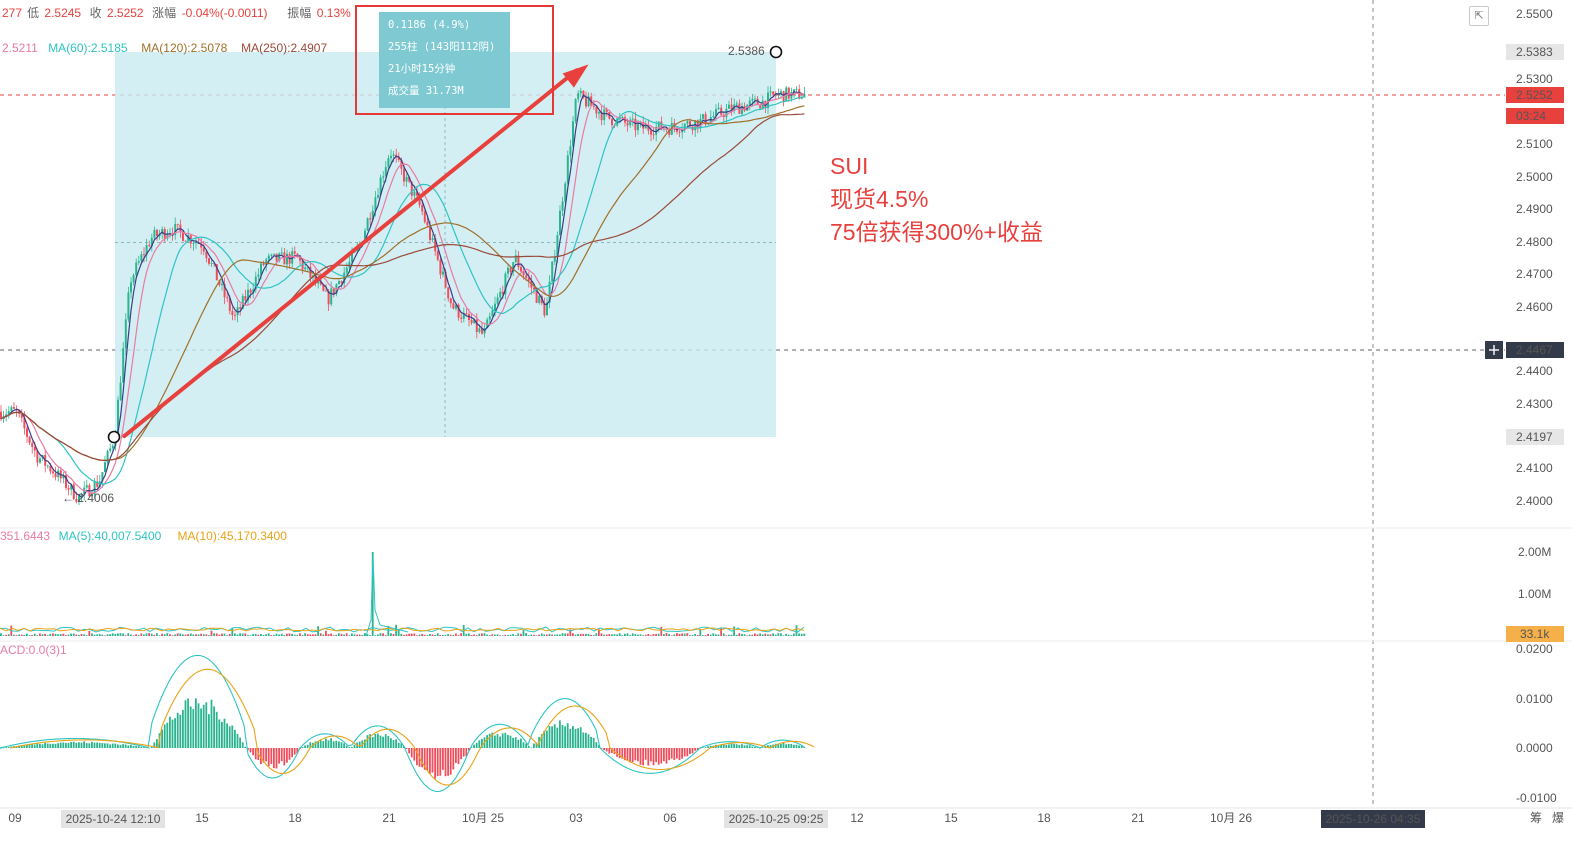 The width and height of the screenshot is (1572, 842). What do you see at coordinates (776, 52) in the screenshot?
I see `period-high-marker` at bounding box center [776, 52].